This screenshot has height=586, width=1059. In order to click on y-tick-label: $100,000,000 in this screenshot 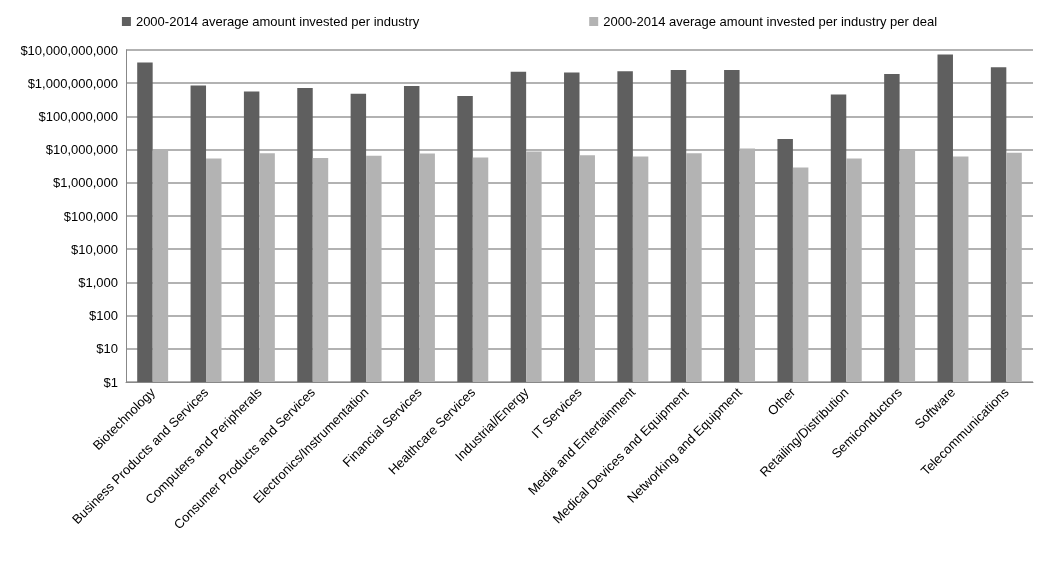, I will do `click(78, 116)`.